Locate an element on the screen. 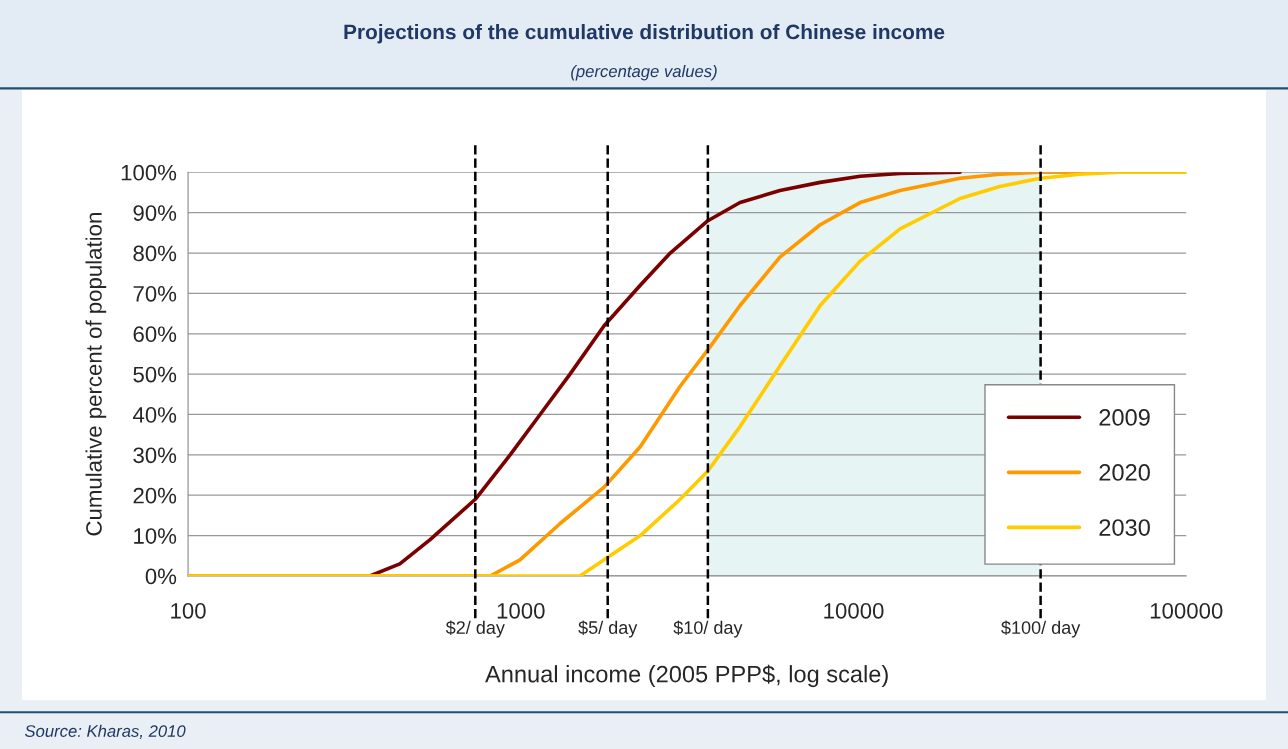  legend-label: 2009 is located at coordinates (1124, 417).